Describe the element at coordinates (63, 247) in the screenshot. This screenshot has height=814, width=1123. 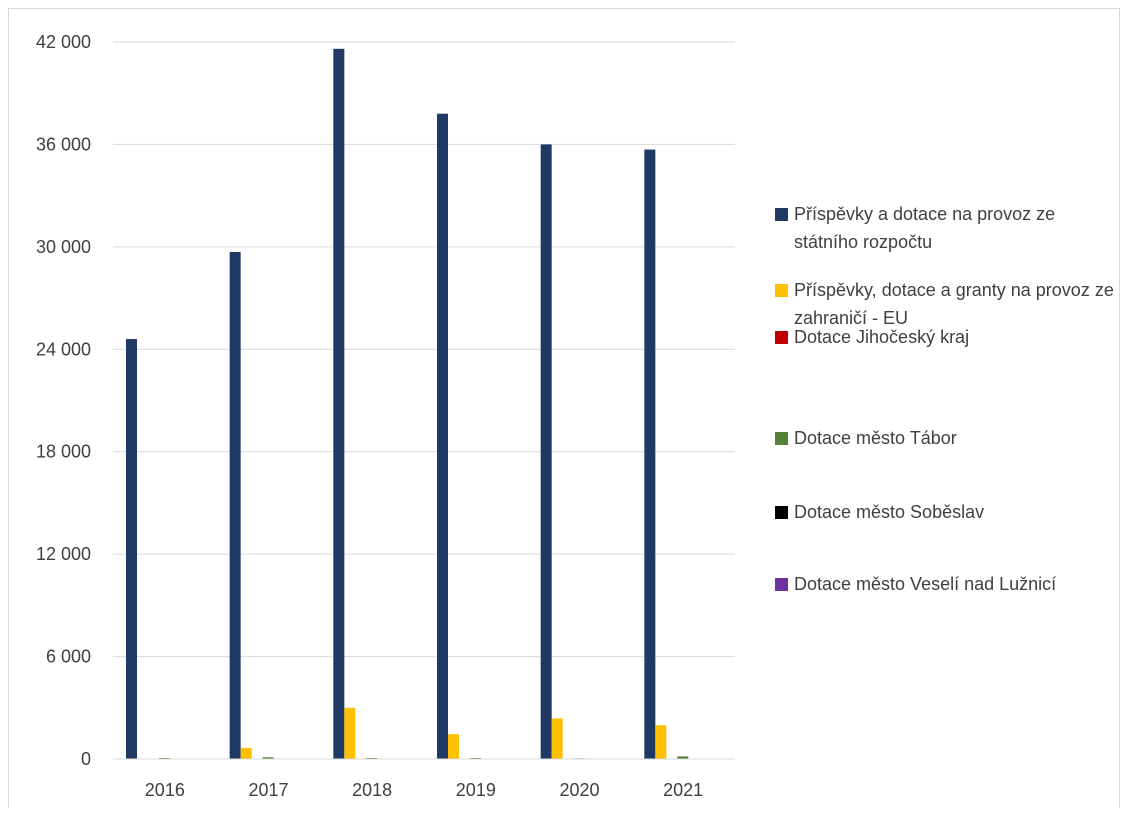
I see `y-tick-label: 30 000` at that location.